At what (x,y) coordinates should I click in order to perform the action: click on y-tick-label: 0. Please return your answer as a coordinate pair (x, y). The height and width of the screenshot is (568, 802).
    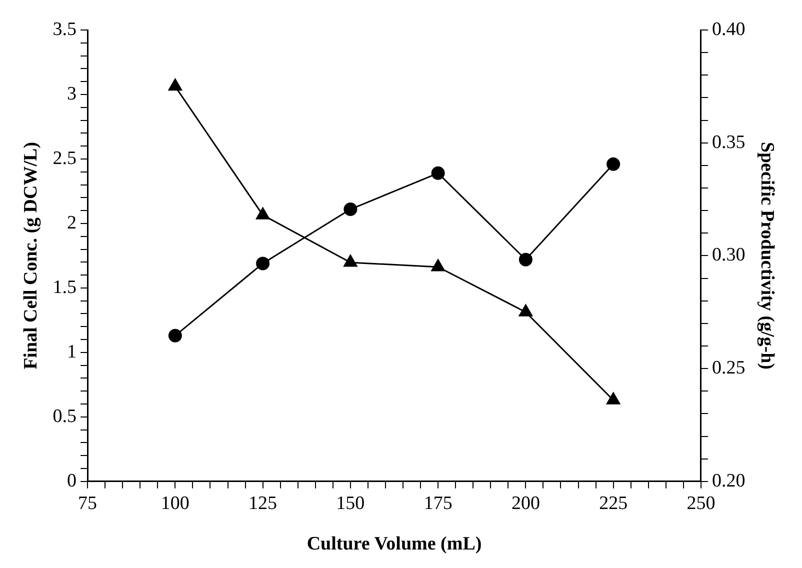
    Looking at the image, I should click on (72, 481).